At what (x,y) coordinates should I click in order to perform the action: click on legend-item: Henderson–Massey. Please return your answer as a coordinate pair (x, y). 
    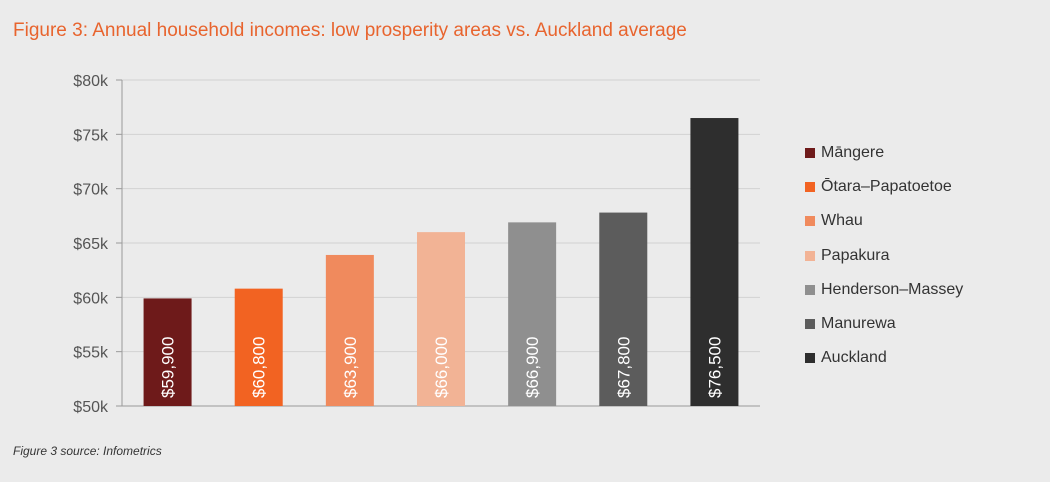
    Looking at the image, I should click on (884, 290).